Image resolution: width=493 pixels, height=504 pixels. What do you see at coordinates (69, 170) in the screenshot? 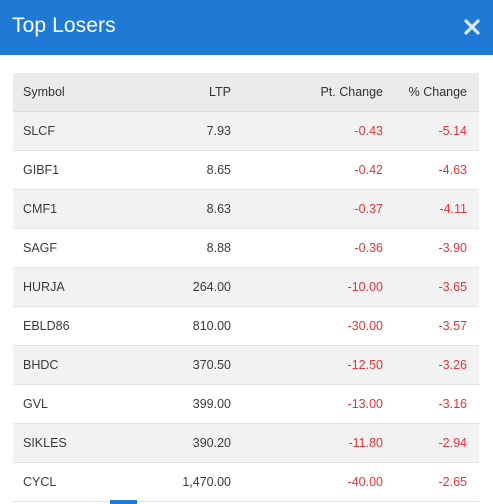
I see `symbol-cell: GIBF1` at bounding box center [69, 170].